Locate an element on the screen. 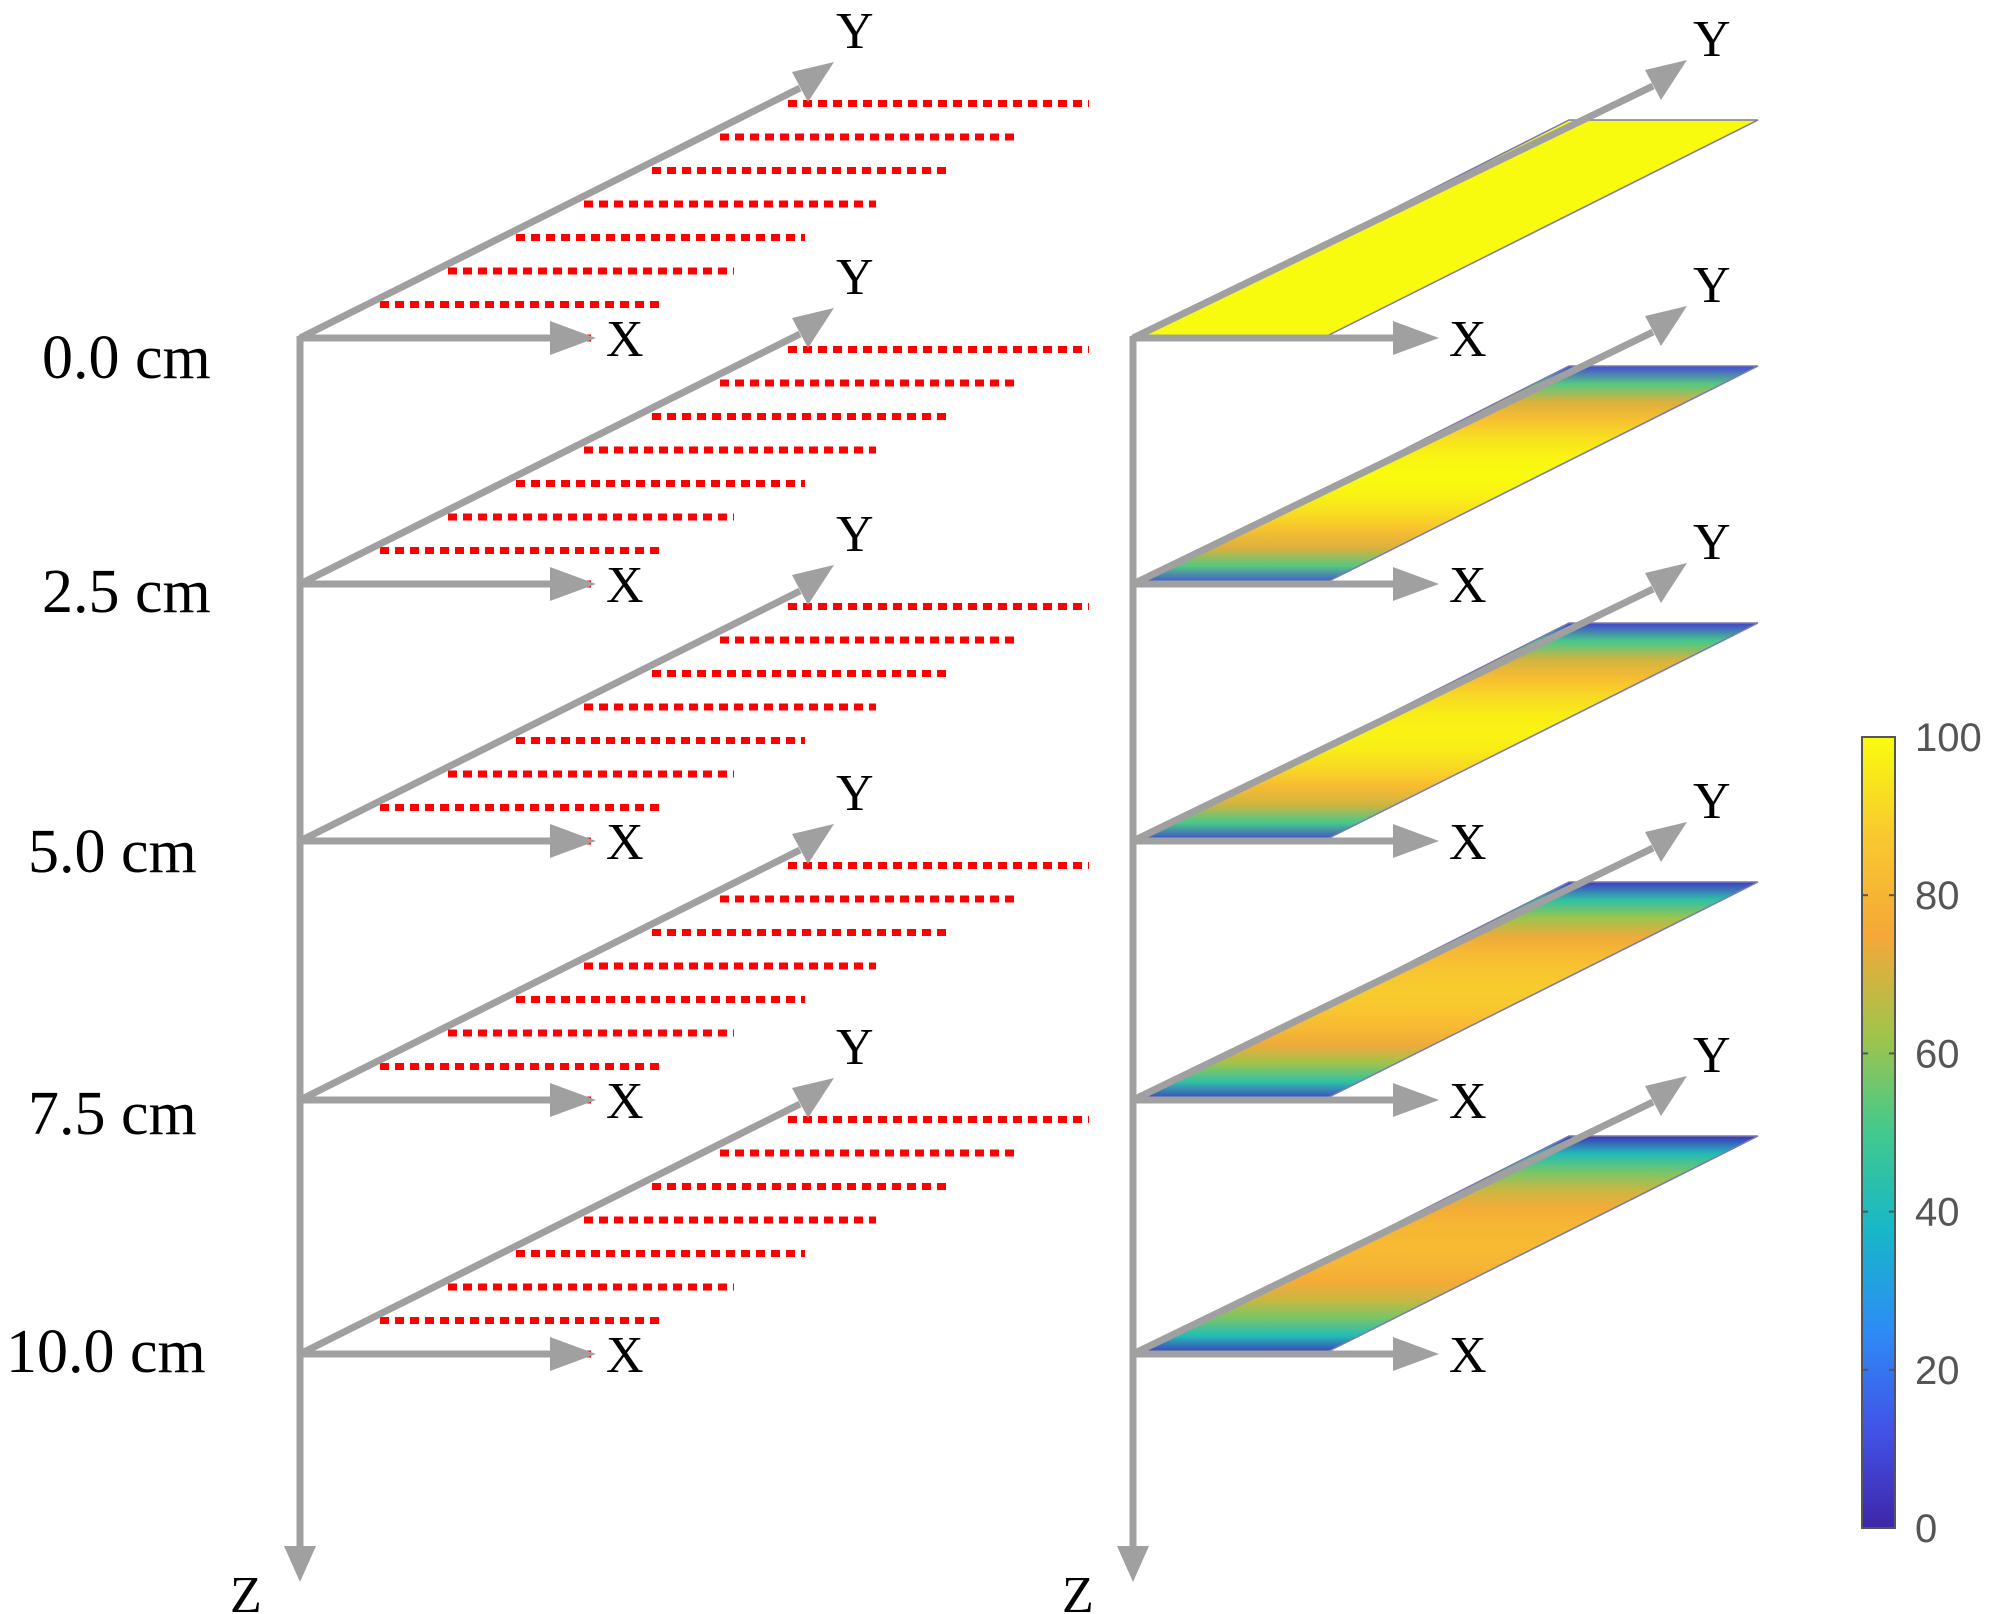 The image size is (2008, 1614). depth-labels: 0.0 cm 2.5 cm 5.0 cm 7.5 cm 10.0 cm is located at coordinates (108, 855).